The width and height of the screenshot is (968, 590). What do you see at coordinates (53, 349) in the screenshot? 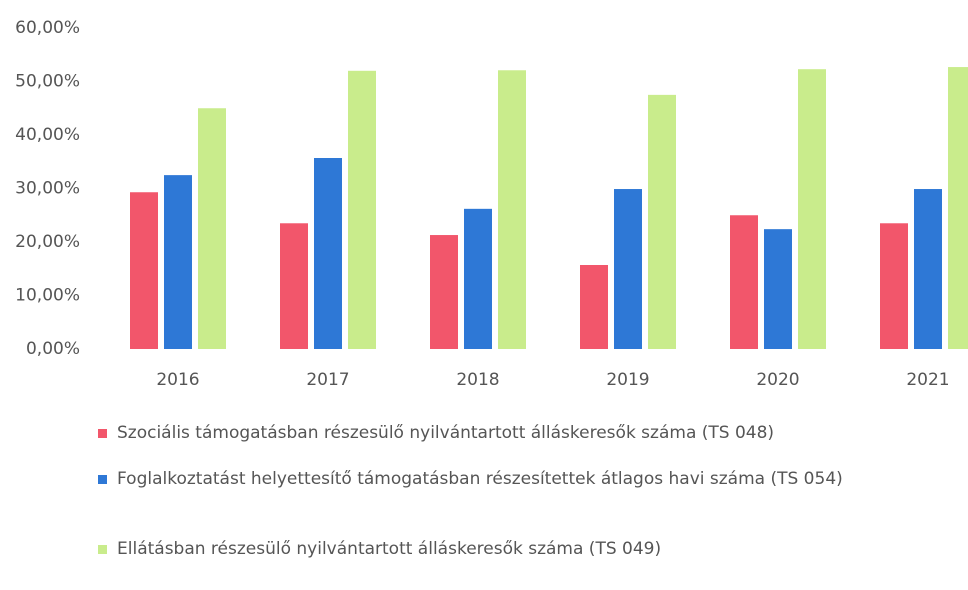
I see `y-tick-label: 0,00%` at bounding box center [53, 349].